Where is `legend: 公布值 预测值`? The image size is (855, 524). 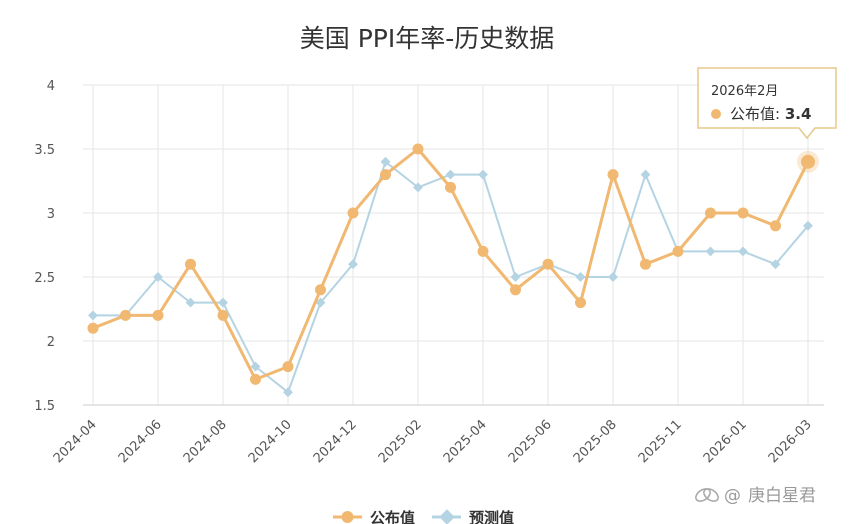 legend: 公布值 预测值 is located at coordinates (423, 516).